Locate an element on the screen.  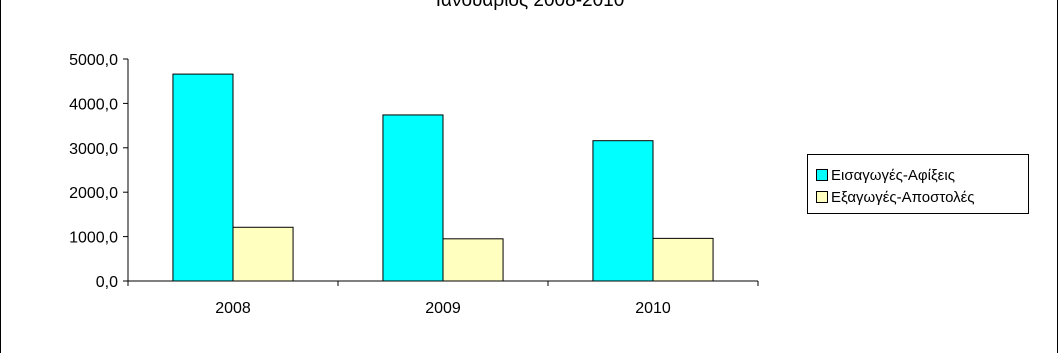
y-tick-label: 4000,0 is located at coordinates (93, 104).